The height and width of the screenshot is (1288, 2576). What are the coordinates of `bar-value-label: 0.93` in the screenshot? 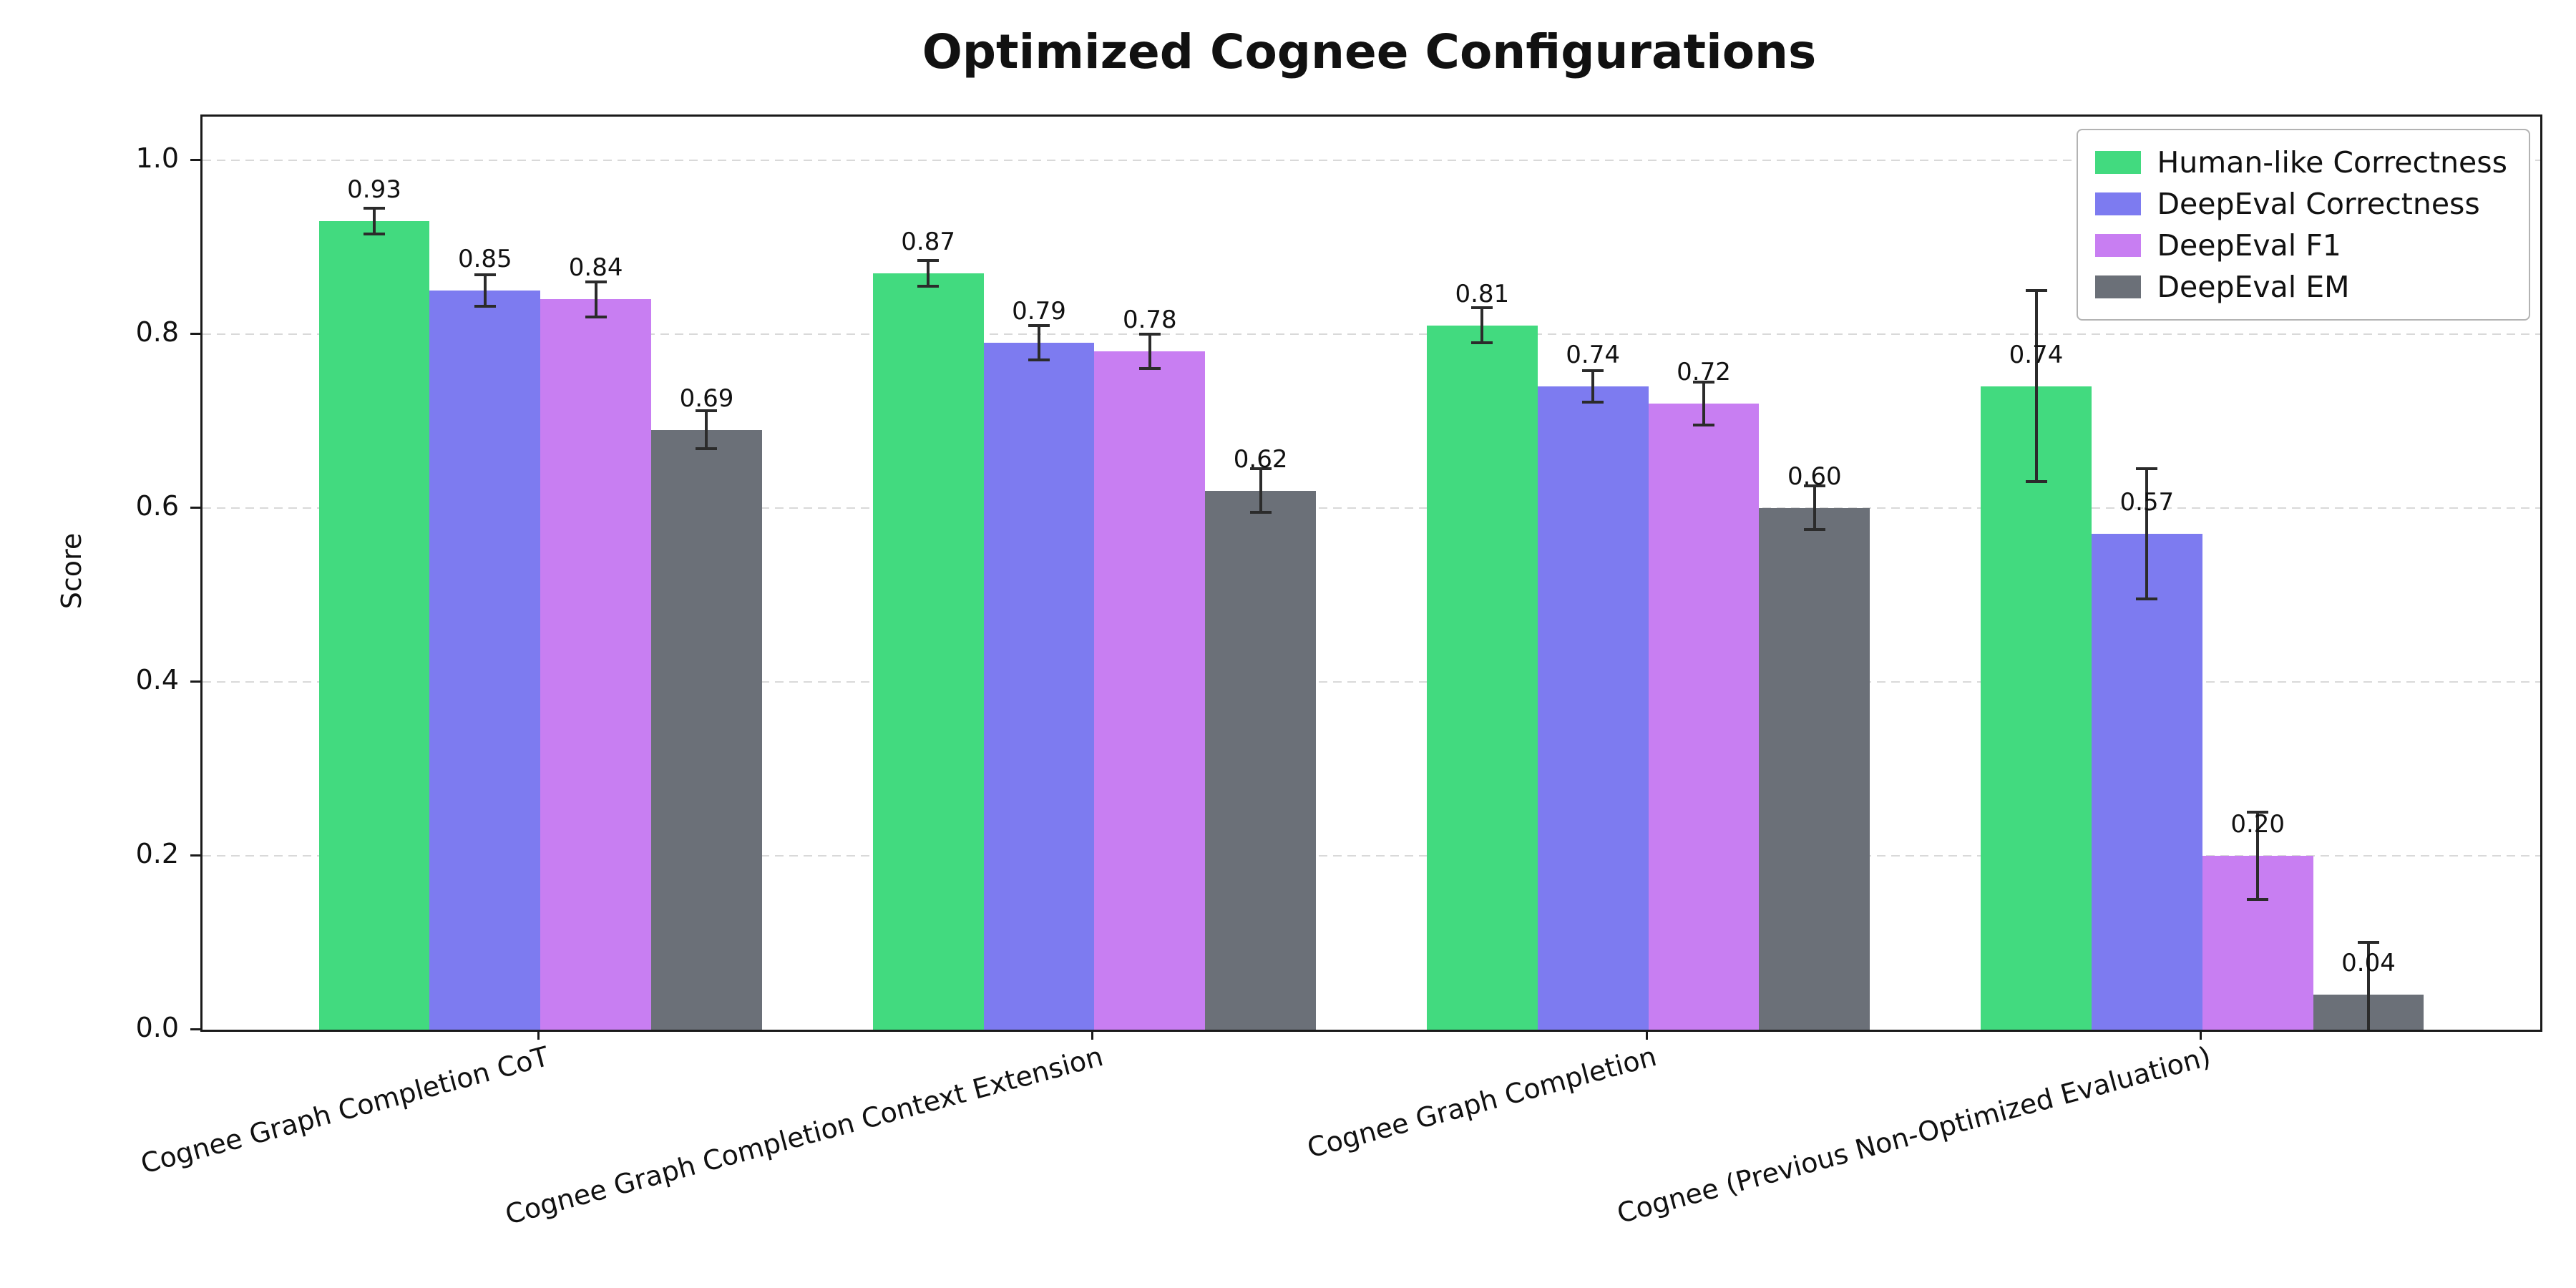 It's located at (374, 189).